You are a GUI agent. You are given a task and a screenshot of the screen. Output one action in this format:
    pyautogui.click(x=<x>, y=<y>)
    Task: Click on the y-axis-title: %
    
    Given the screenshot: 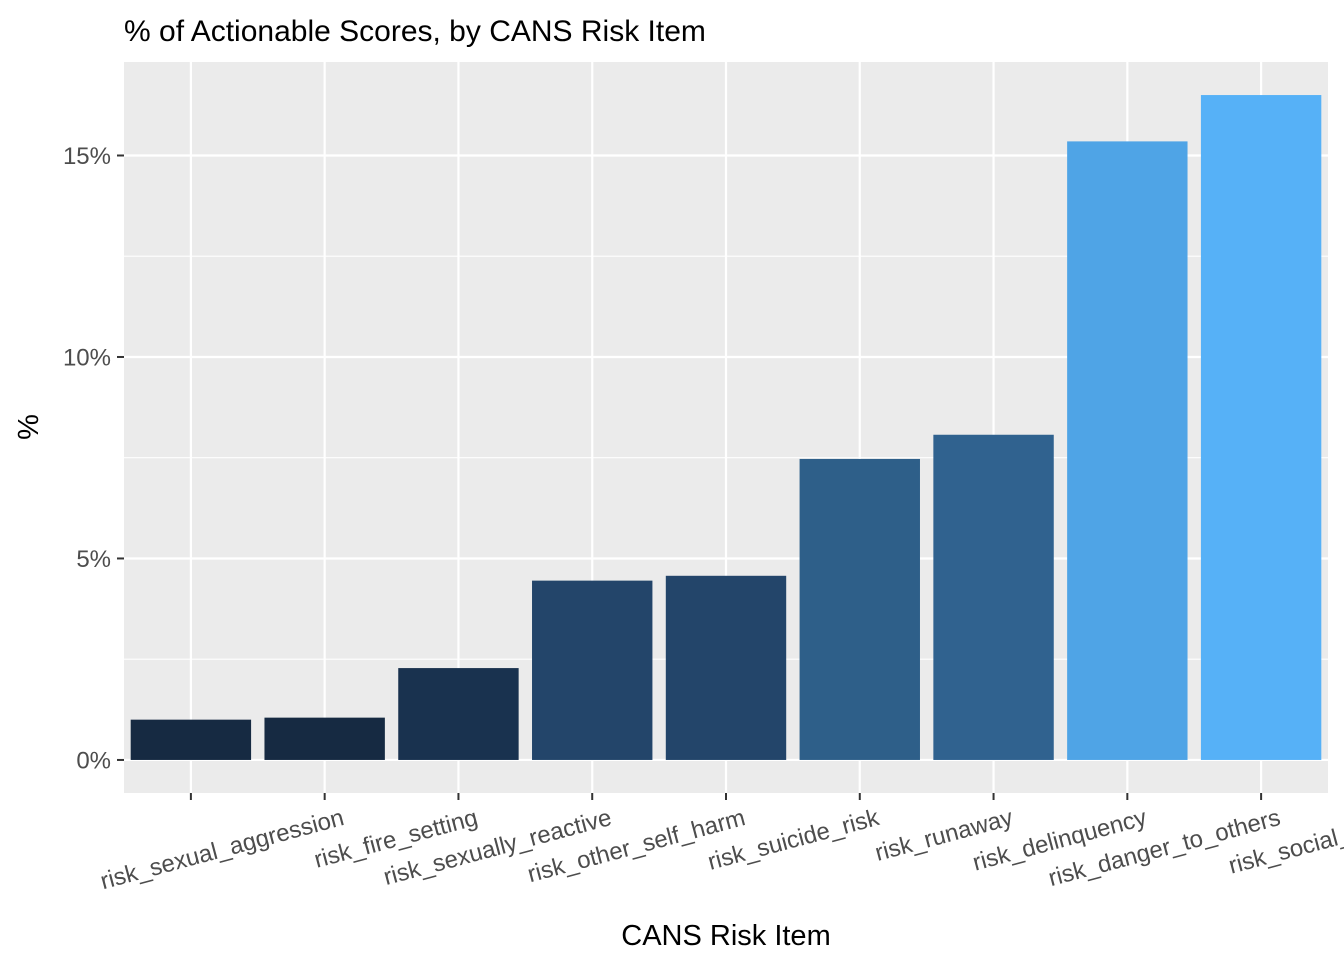 What is the action you would take?
    pyautogui.click(x=29, y=427)
    